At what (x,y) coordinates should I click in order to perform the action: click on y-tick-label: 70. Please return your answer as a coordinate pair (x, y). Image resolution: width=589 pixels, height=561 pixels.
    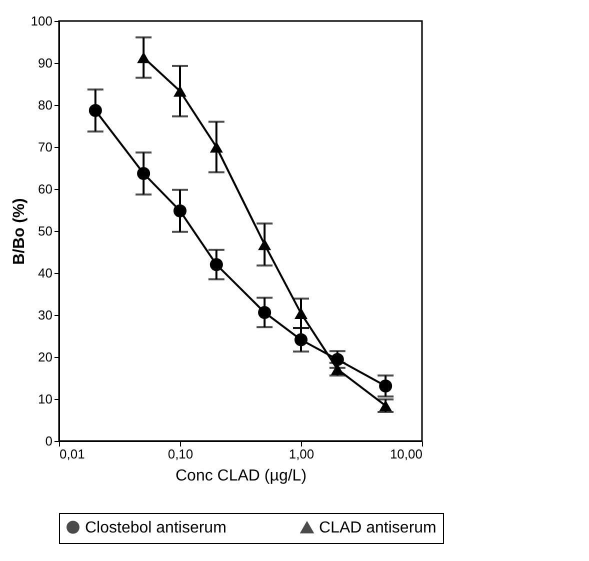
    Looking at the image, I should click on (45, 147).